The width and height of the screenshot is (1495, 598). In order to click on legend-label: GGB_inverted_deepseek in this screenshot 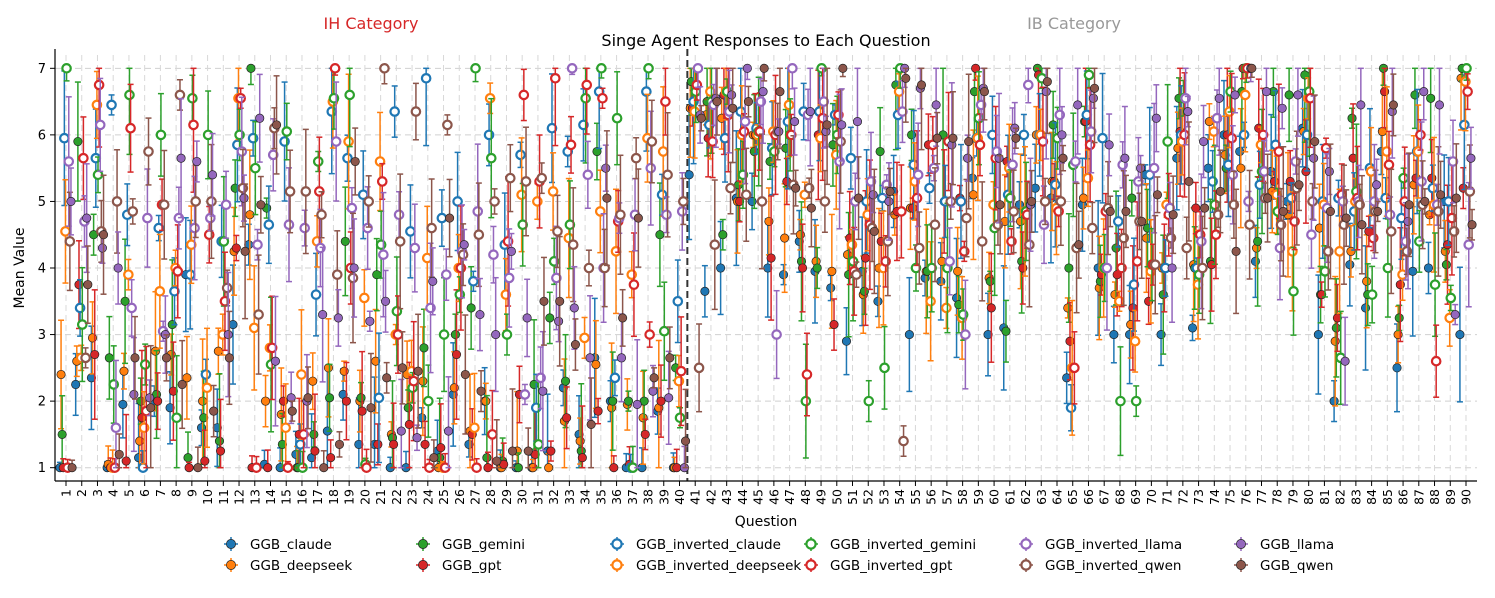, I will do `click(718, 566)`.